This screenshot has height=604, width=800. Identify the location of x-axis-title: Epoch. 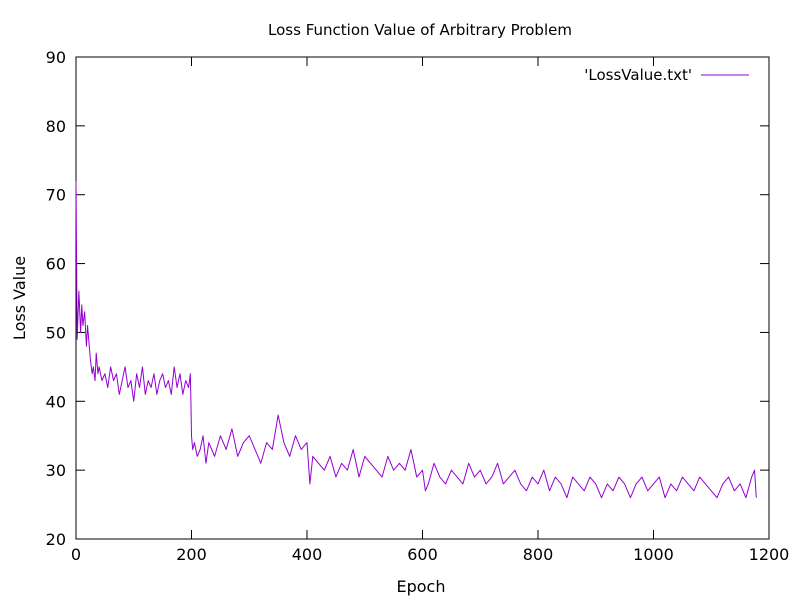
(421, 586).